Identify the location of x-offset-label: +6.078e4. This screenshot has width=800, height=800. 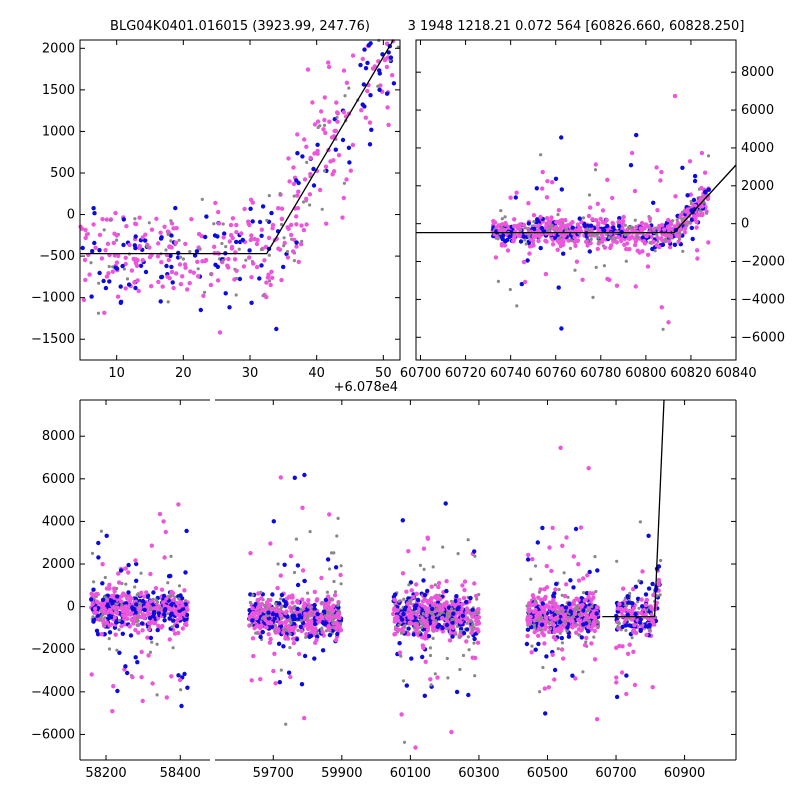
(366, 387).